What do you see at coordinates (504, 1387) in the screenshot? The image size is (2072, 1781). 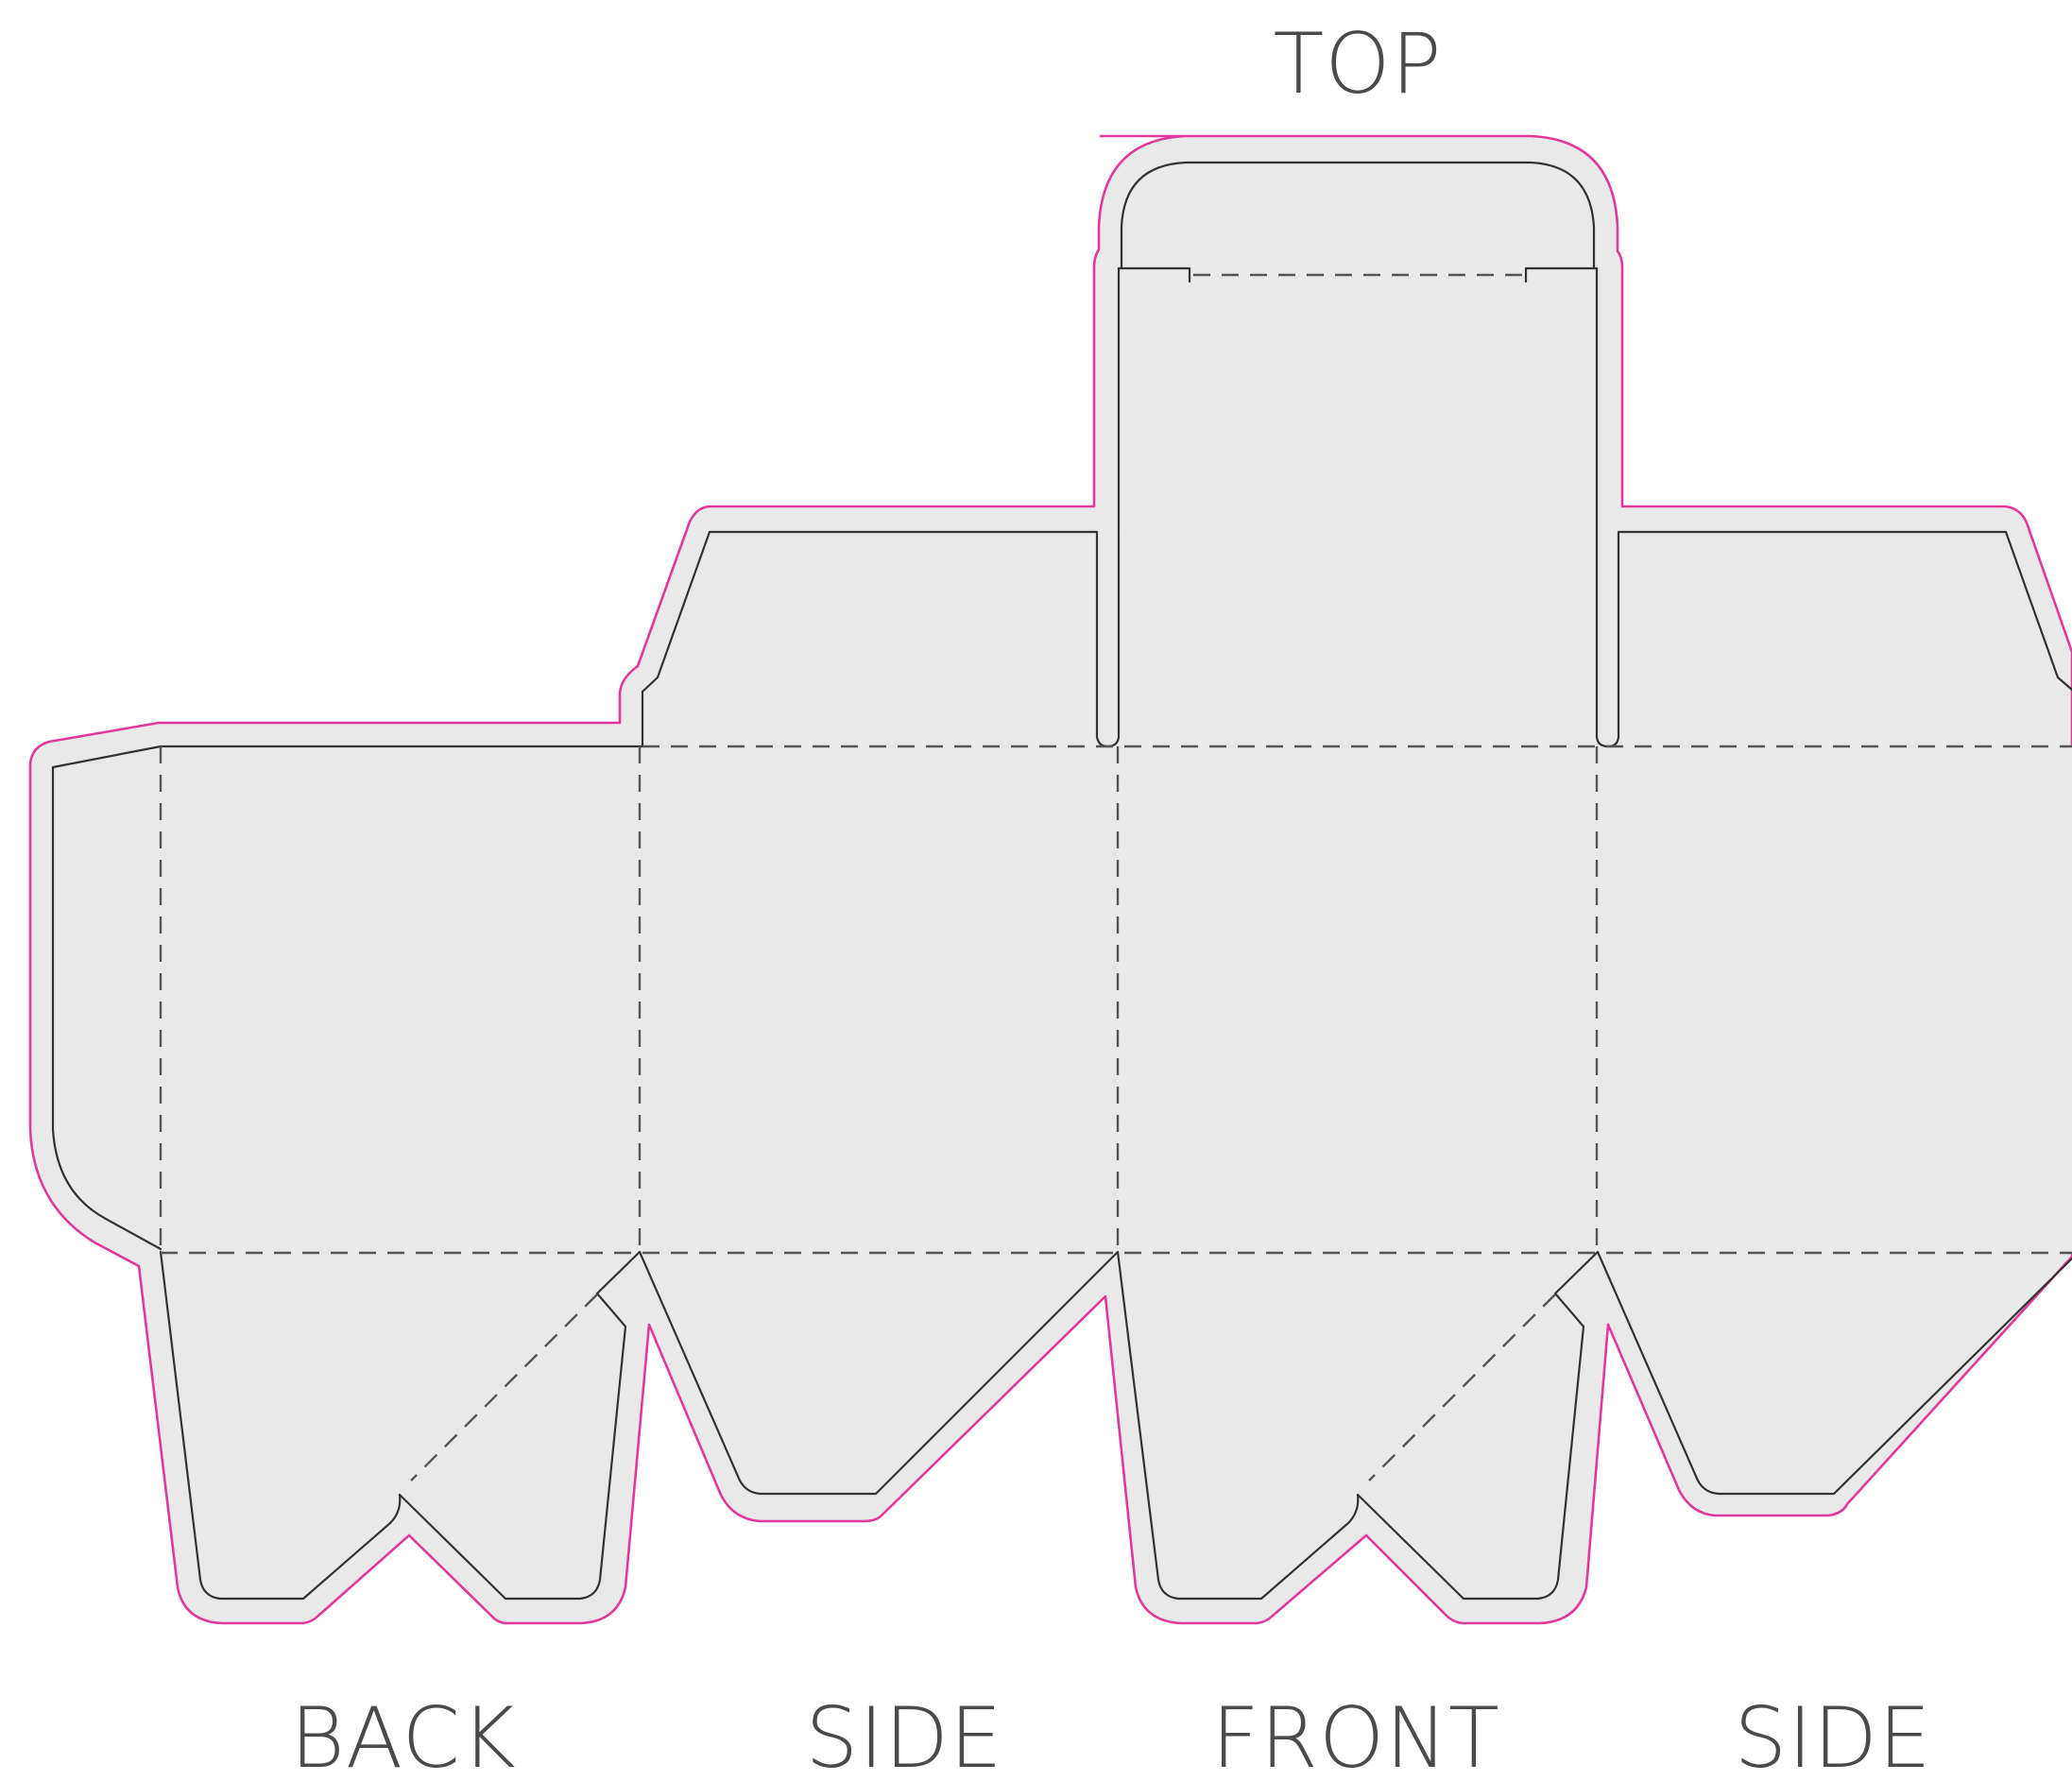 I see `fold-back-bottom-diagonal` at bounding box center [504, 1387].